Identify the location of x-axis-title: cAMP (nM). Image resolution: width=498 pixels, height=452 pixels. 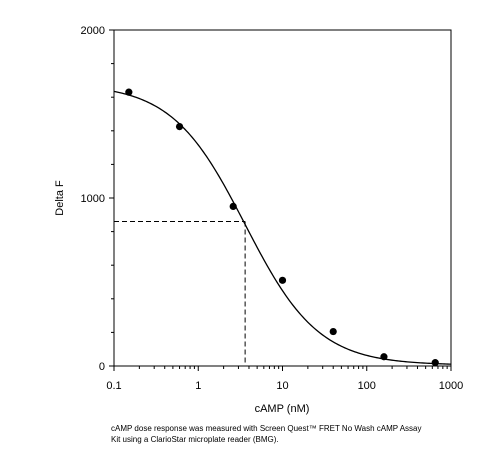
(282, 409).